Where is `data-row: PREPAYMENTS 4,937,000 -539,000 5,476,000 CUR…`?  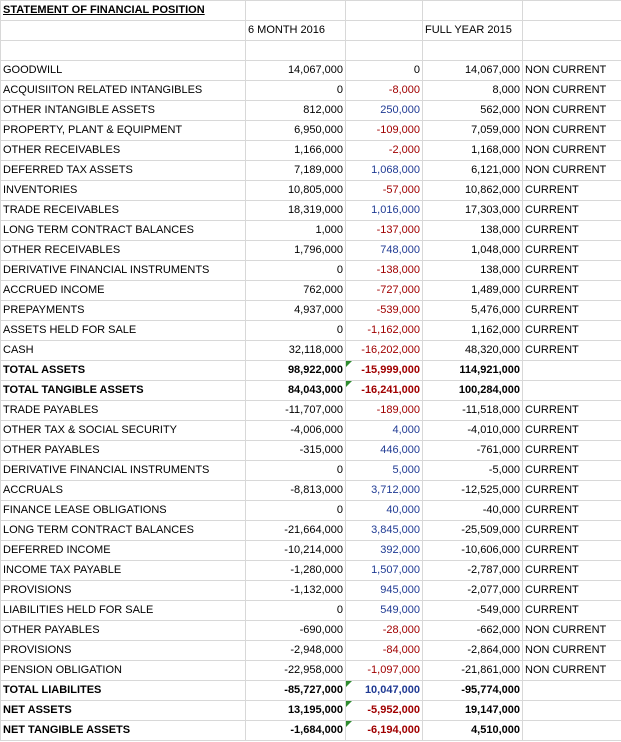 data-row: PREPAYMENTS 4,937,000 -539,000 5,476,000 CUR… is located at coordinates (310, 310).